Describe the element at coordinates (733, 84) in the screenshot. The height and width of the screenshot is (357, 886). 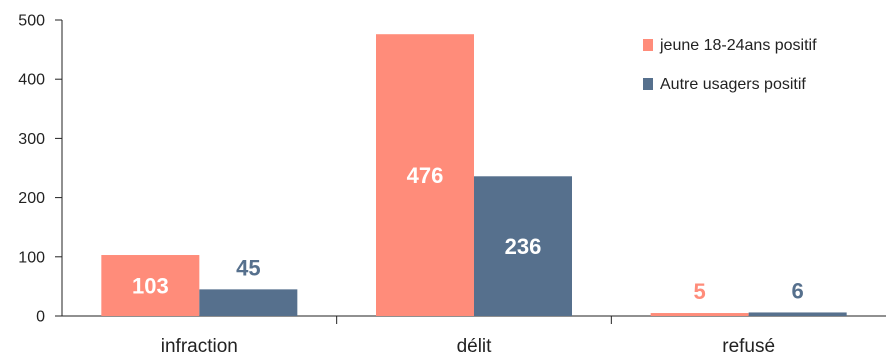
I see `legend-label: Autre usagers positif` at that location.